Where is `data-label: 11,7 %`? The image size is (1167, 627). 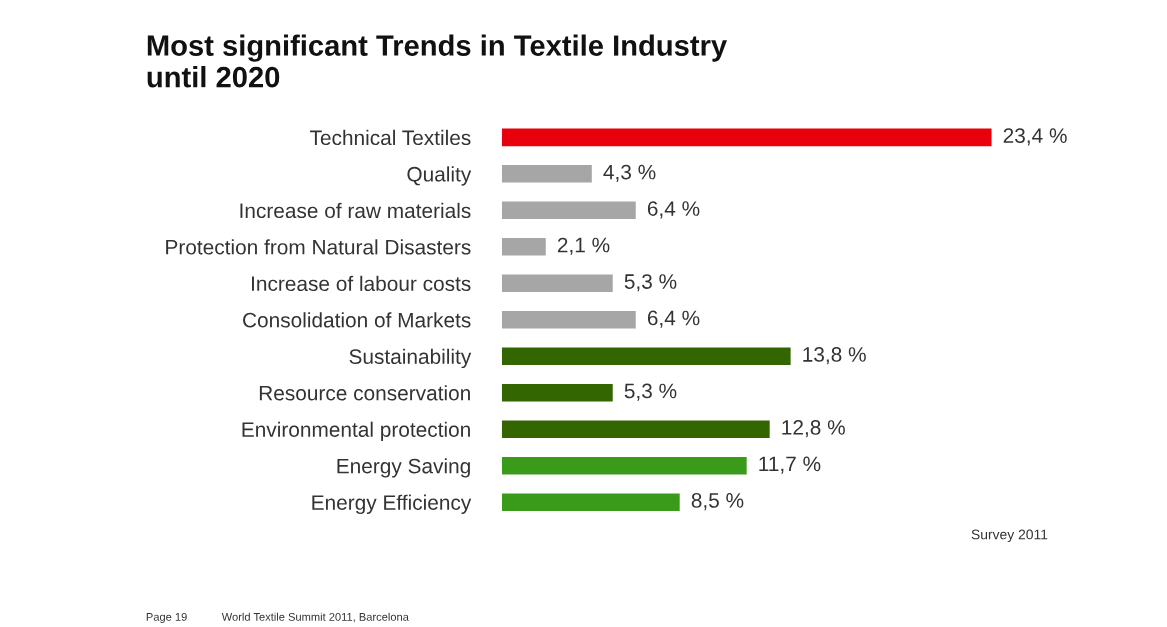 data-label: 11,7 % is located at coordinates (790, 465).